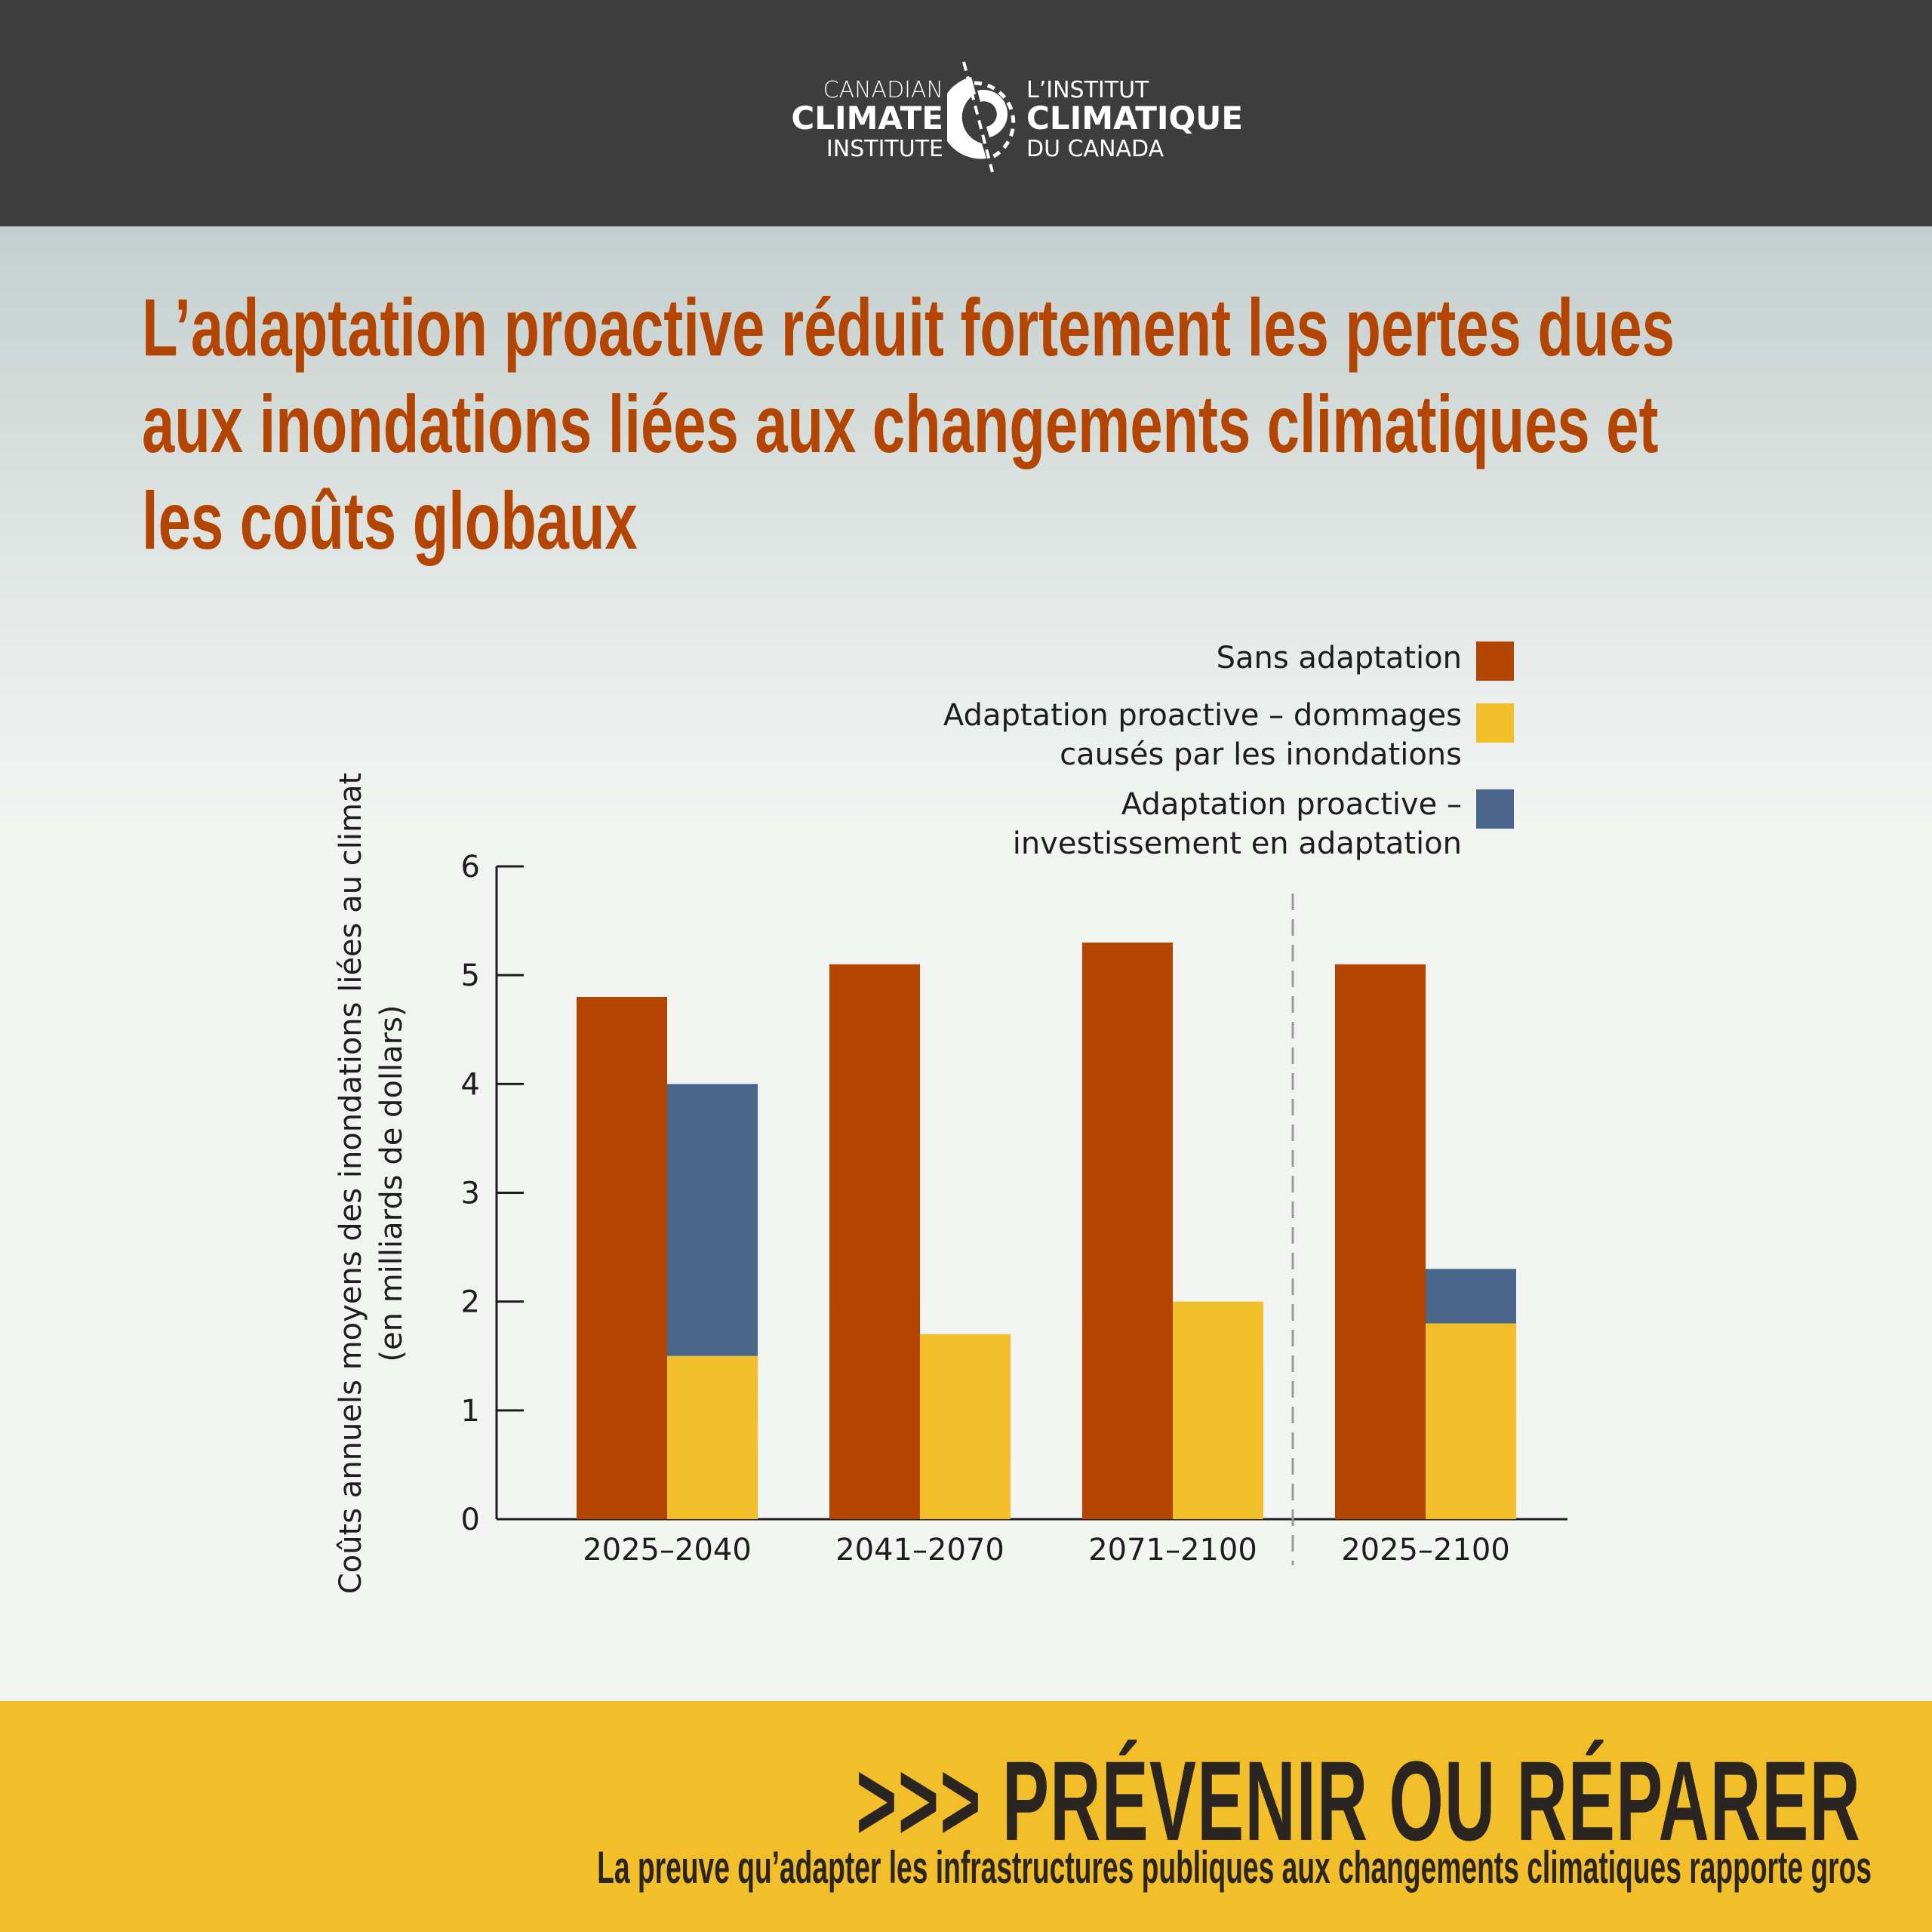  Describe the element at coordinates (470, 975) in the screenshot. I see `y-tick-label: 5` at that location.